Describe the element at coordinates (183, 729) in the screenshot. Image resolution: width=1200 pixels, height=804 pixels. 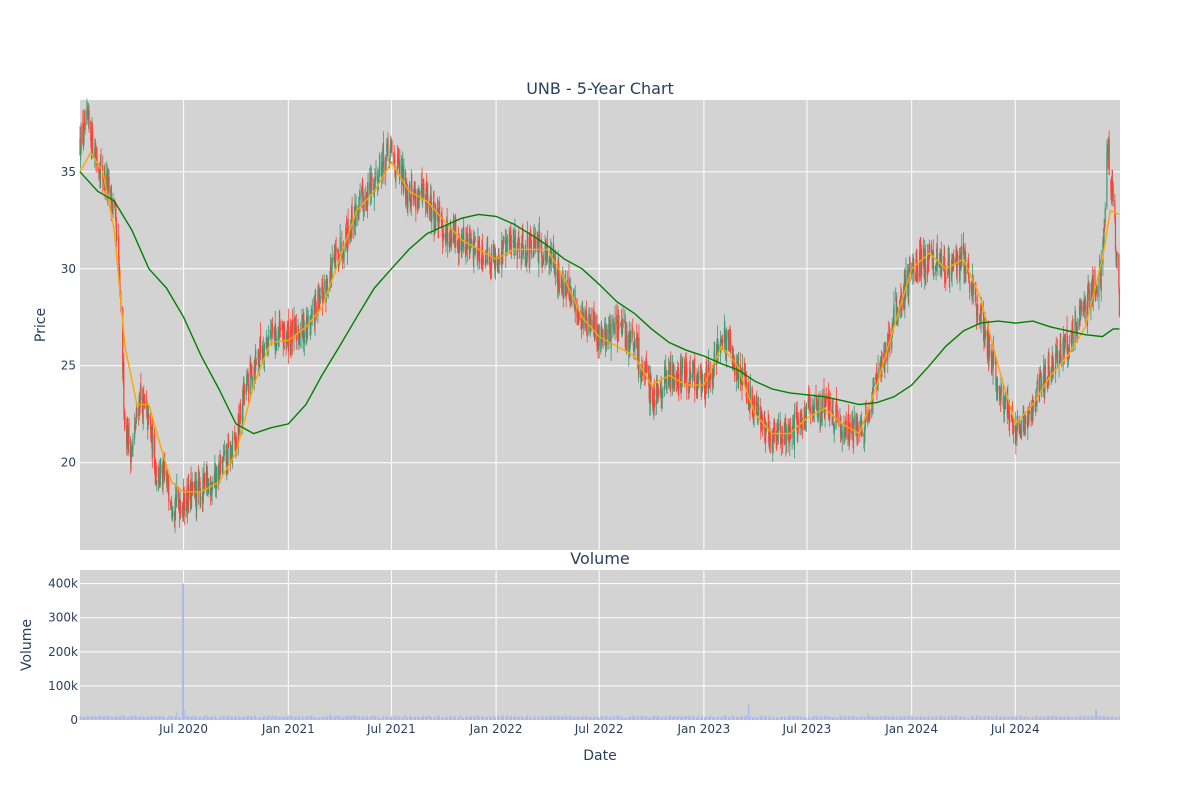
I see `x-tick-label: Jul 2020` at that location.